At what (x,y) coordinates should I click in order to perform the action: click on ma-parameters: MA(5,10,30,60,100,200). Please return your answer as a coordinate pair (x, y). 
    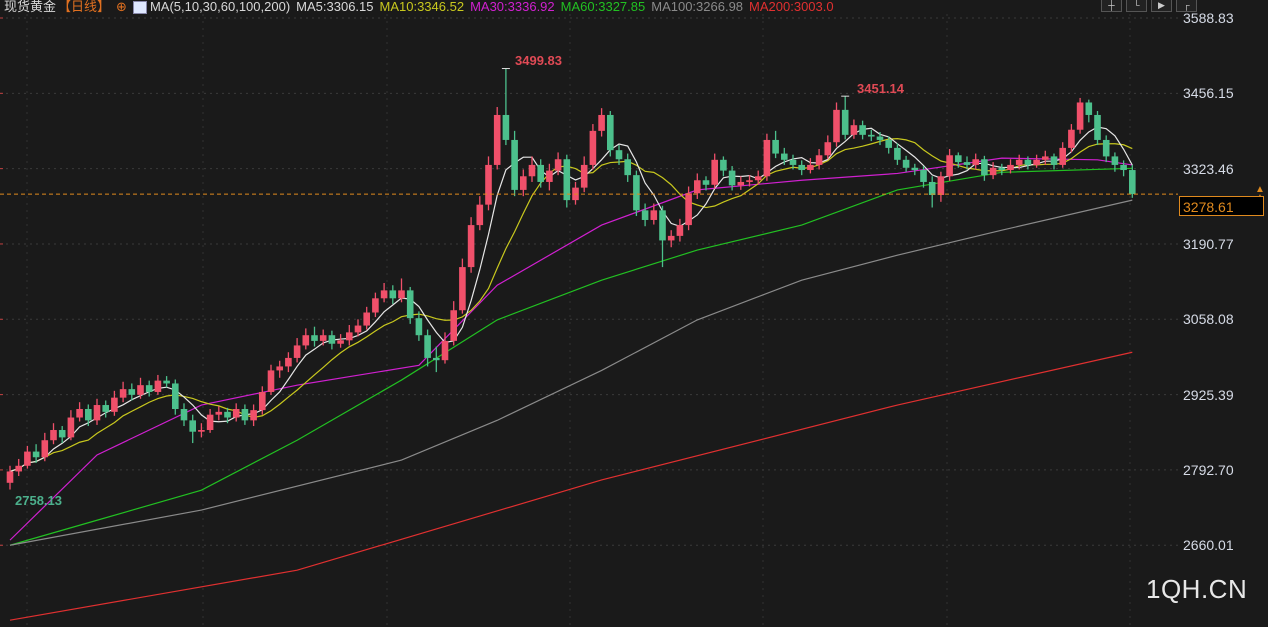
    Looking at the image, I should click on (220, 7).